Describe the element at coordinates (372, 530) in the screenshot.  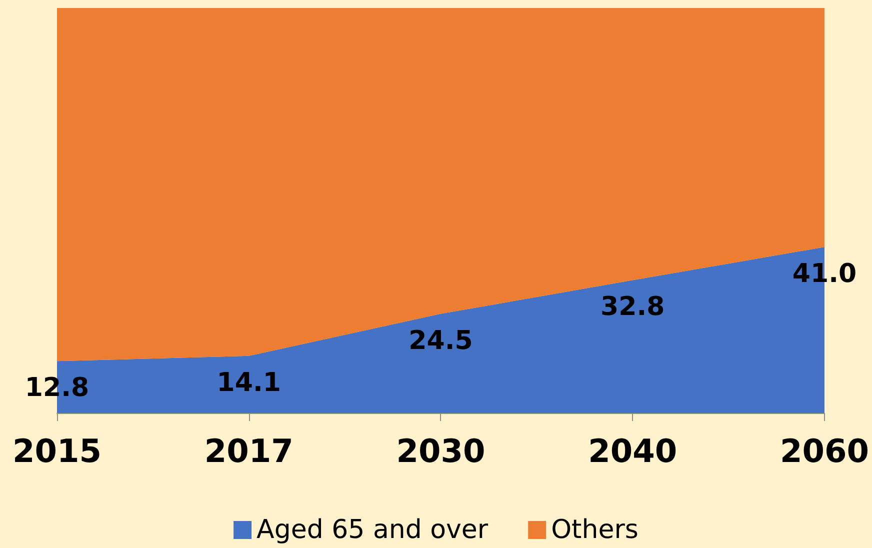
I see `legend-label: Aged 65 and over` at that location.